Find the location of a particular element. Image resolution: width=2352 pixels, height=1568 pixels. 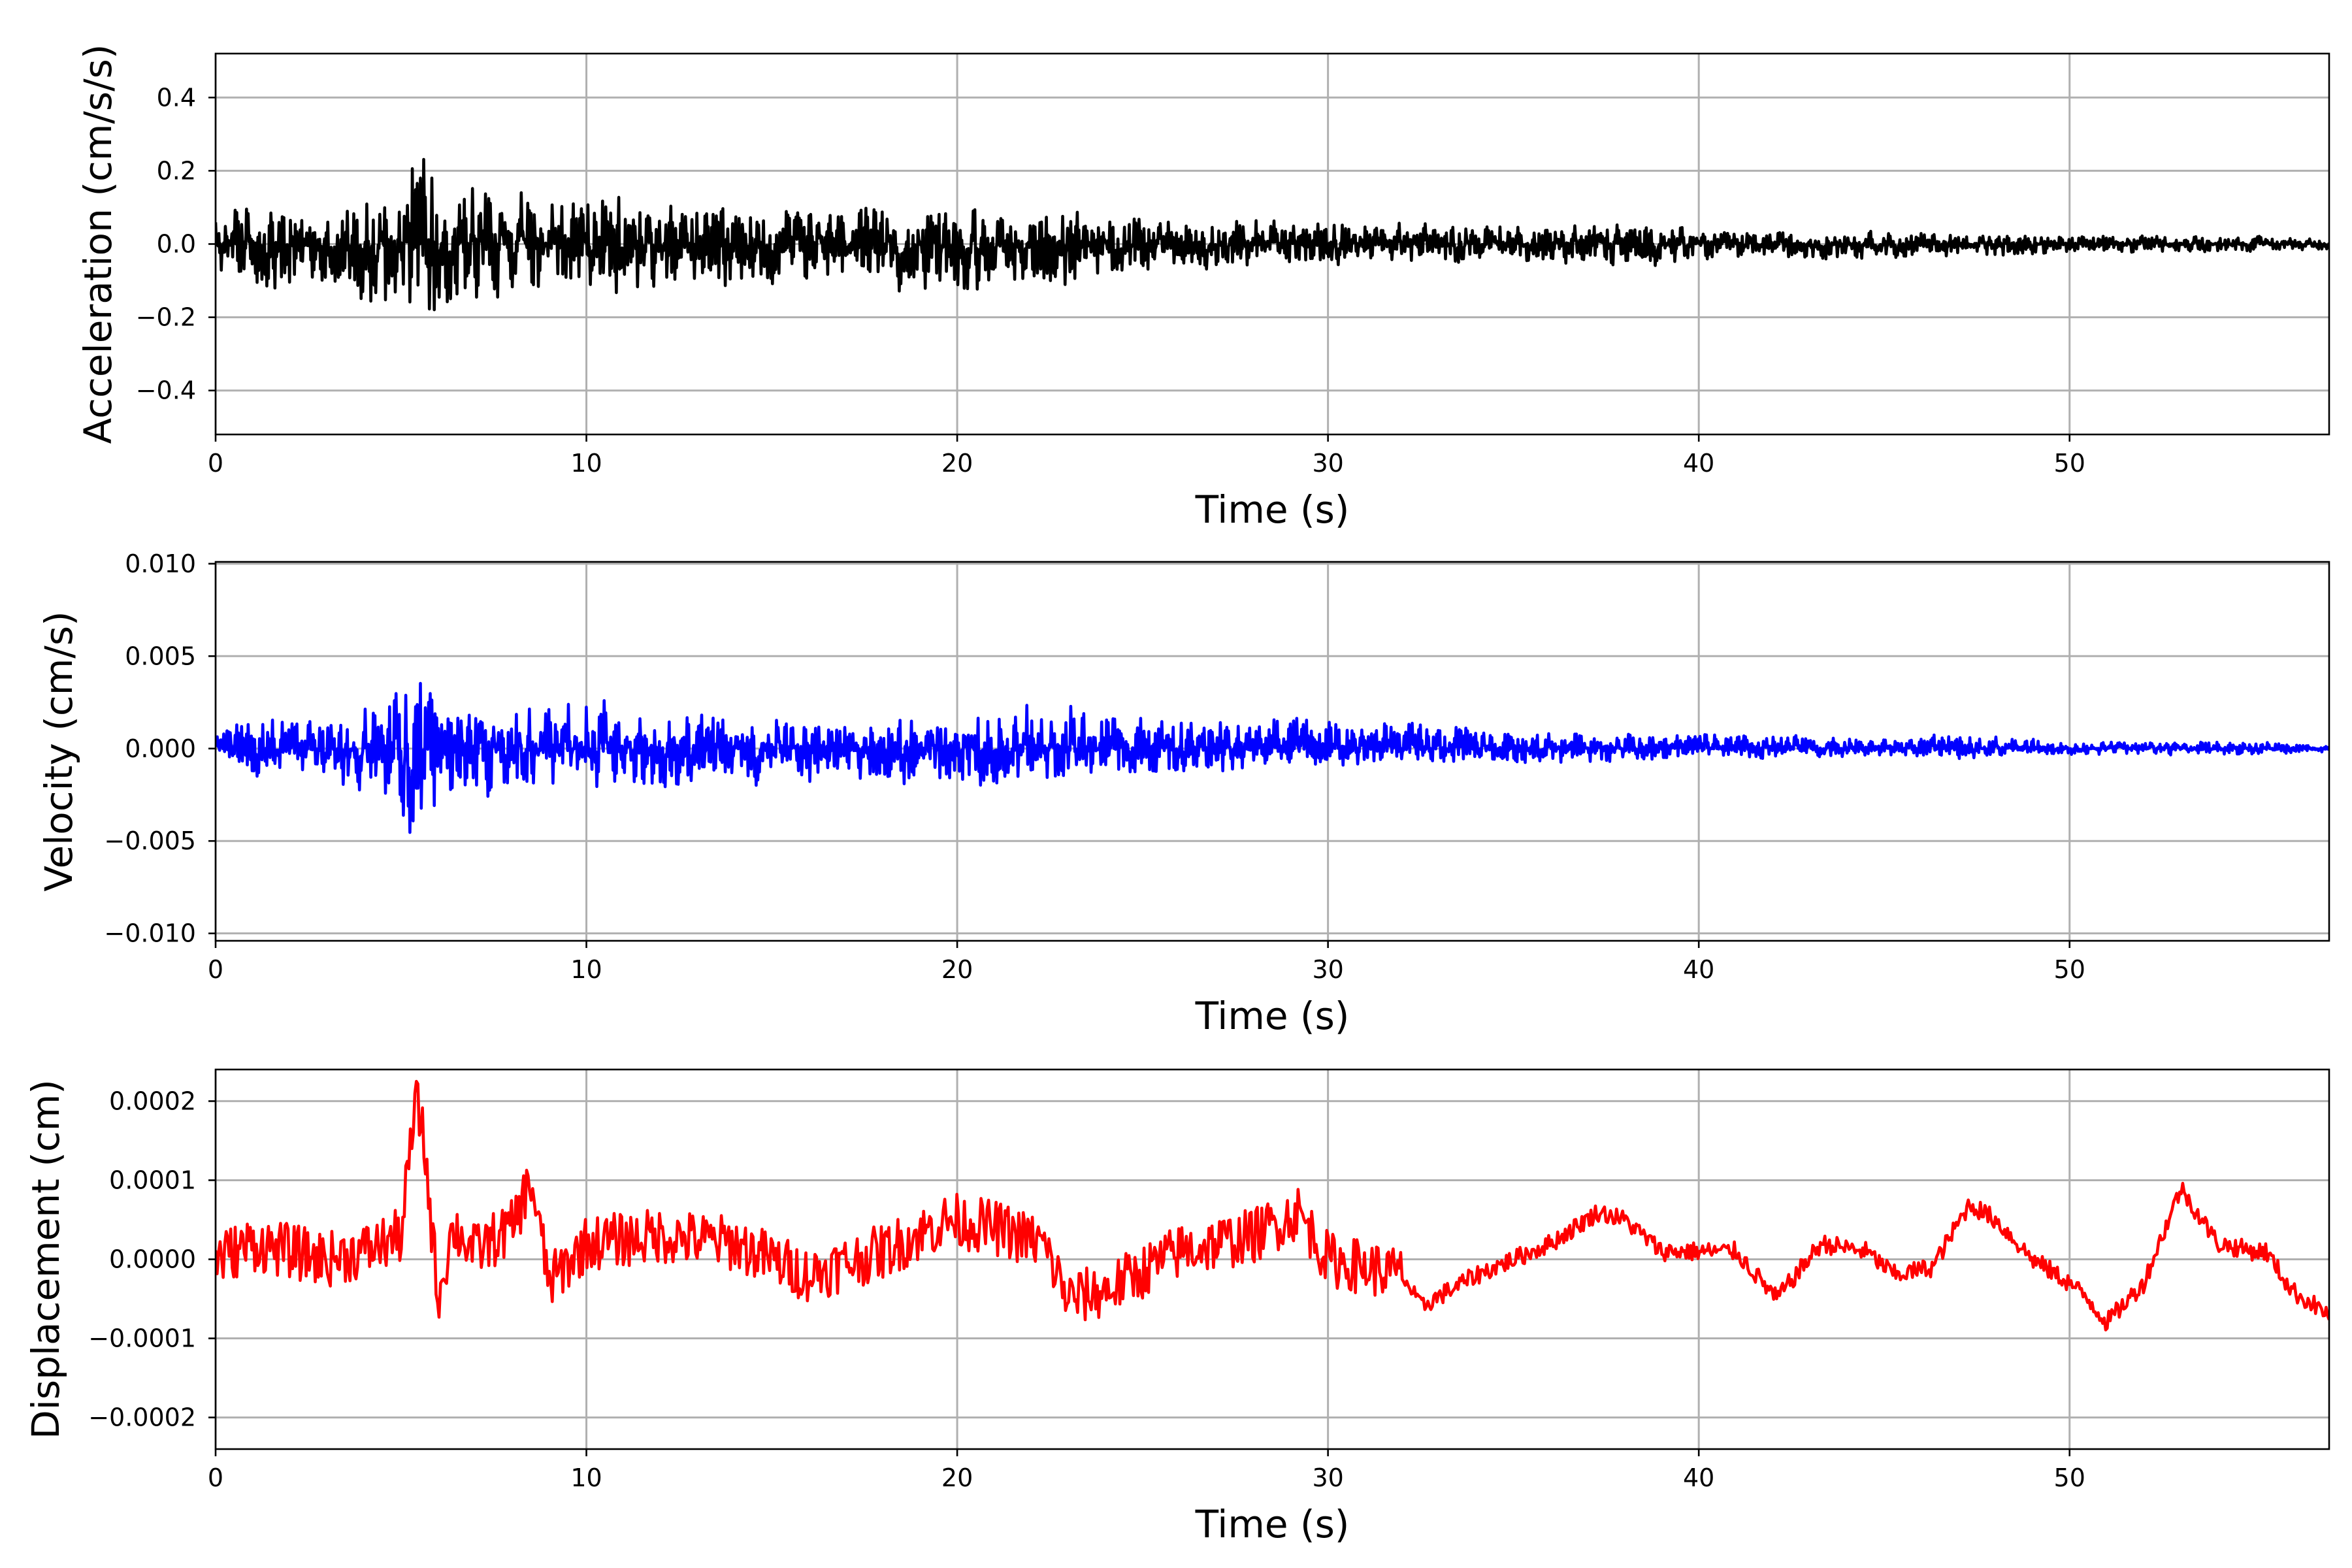

y-tick-label-0: −0.0002 is located at coordinates (142, 1417).